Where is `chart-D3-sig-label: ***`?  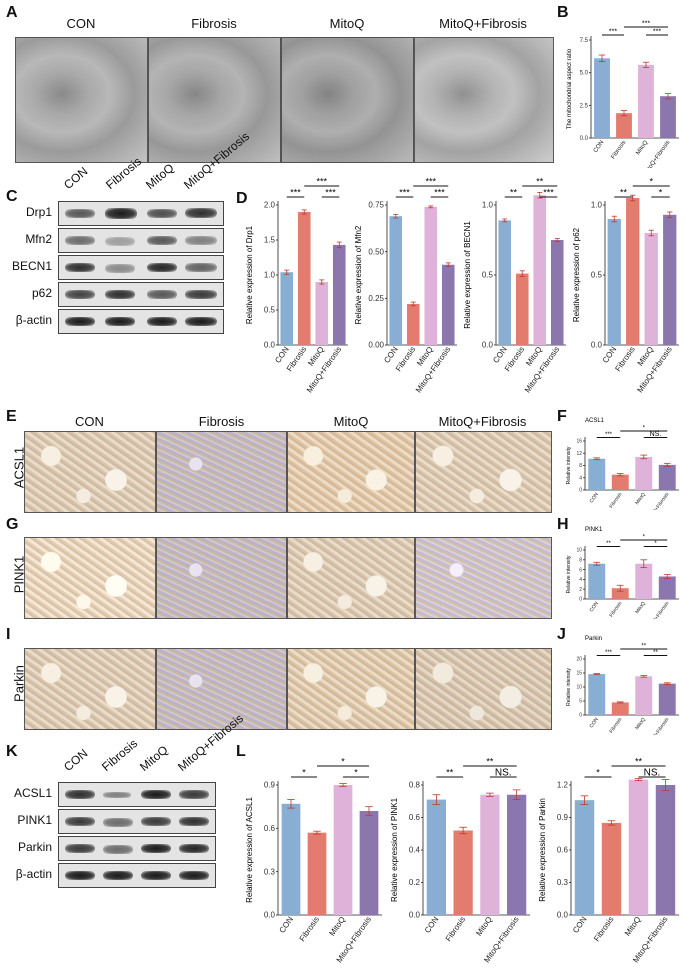 chart-D3-sig-label: *** is located at coordinates (548, 193).